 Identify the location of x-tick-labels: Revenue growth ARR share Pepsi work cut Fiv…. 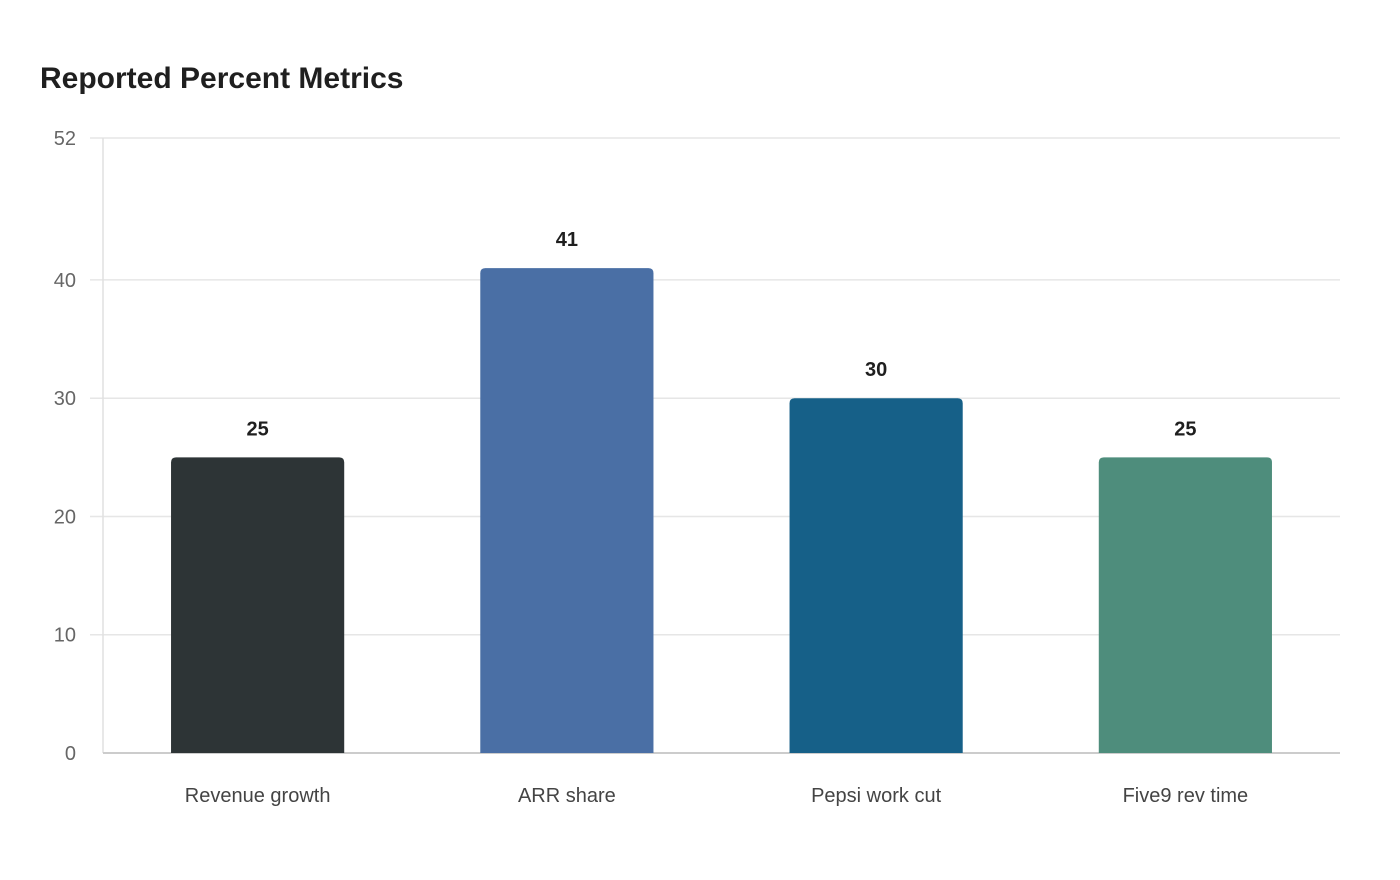
(716, 796).